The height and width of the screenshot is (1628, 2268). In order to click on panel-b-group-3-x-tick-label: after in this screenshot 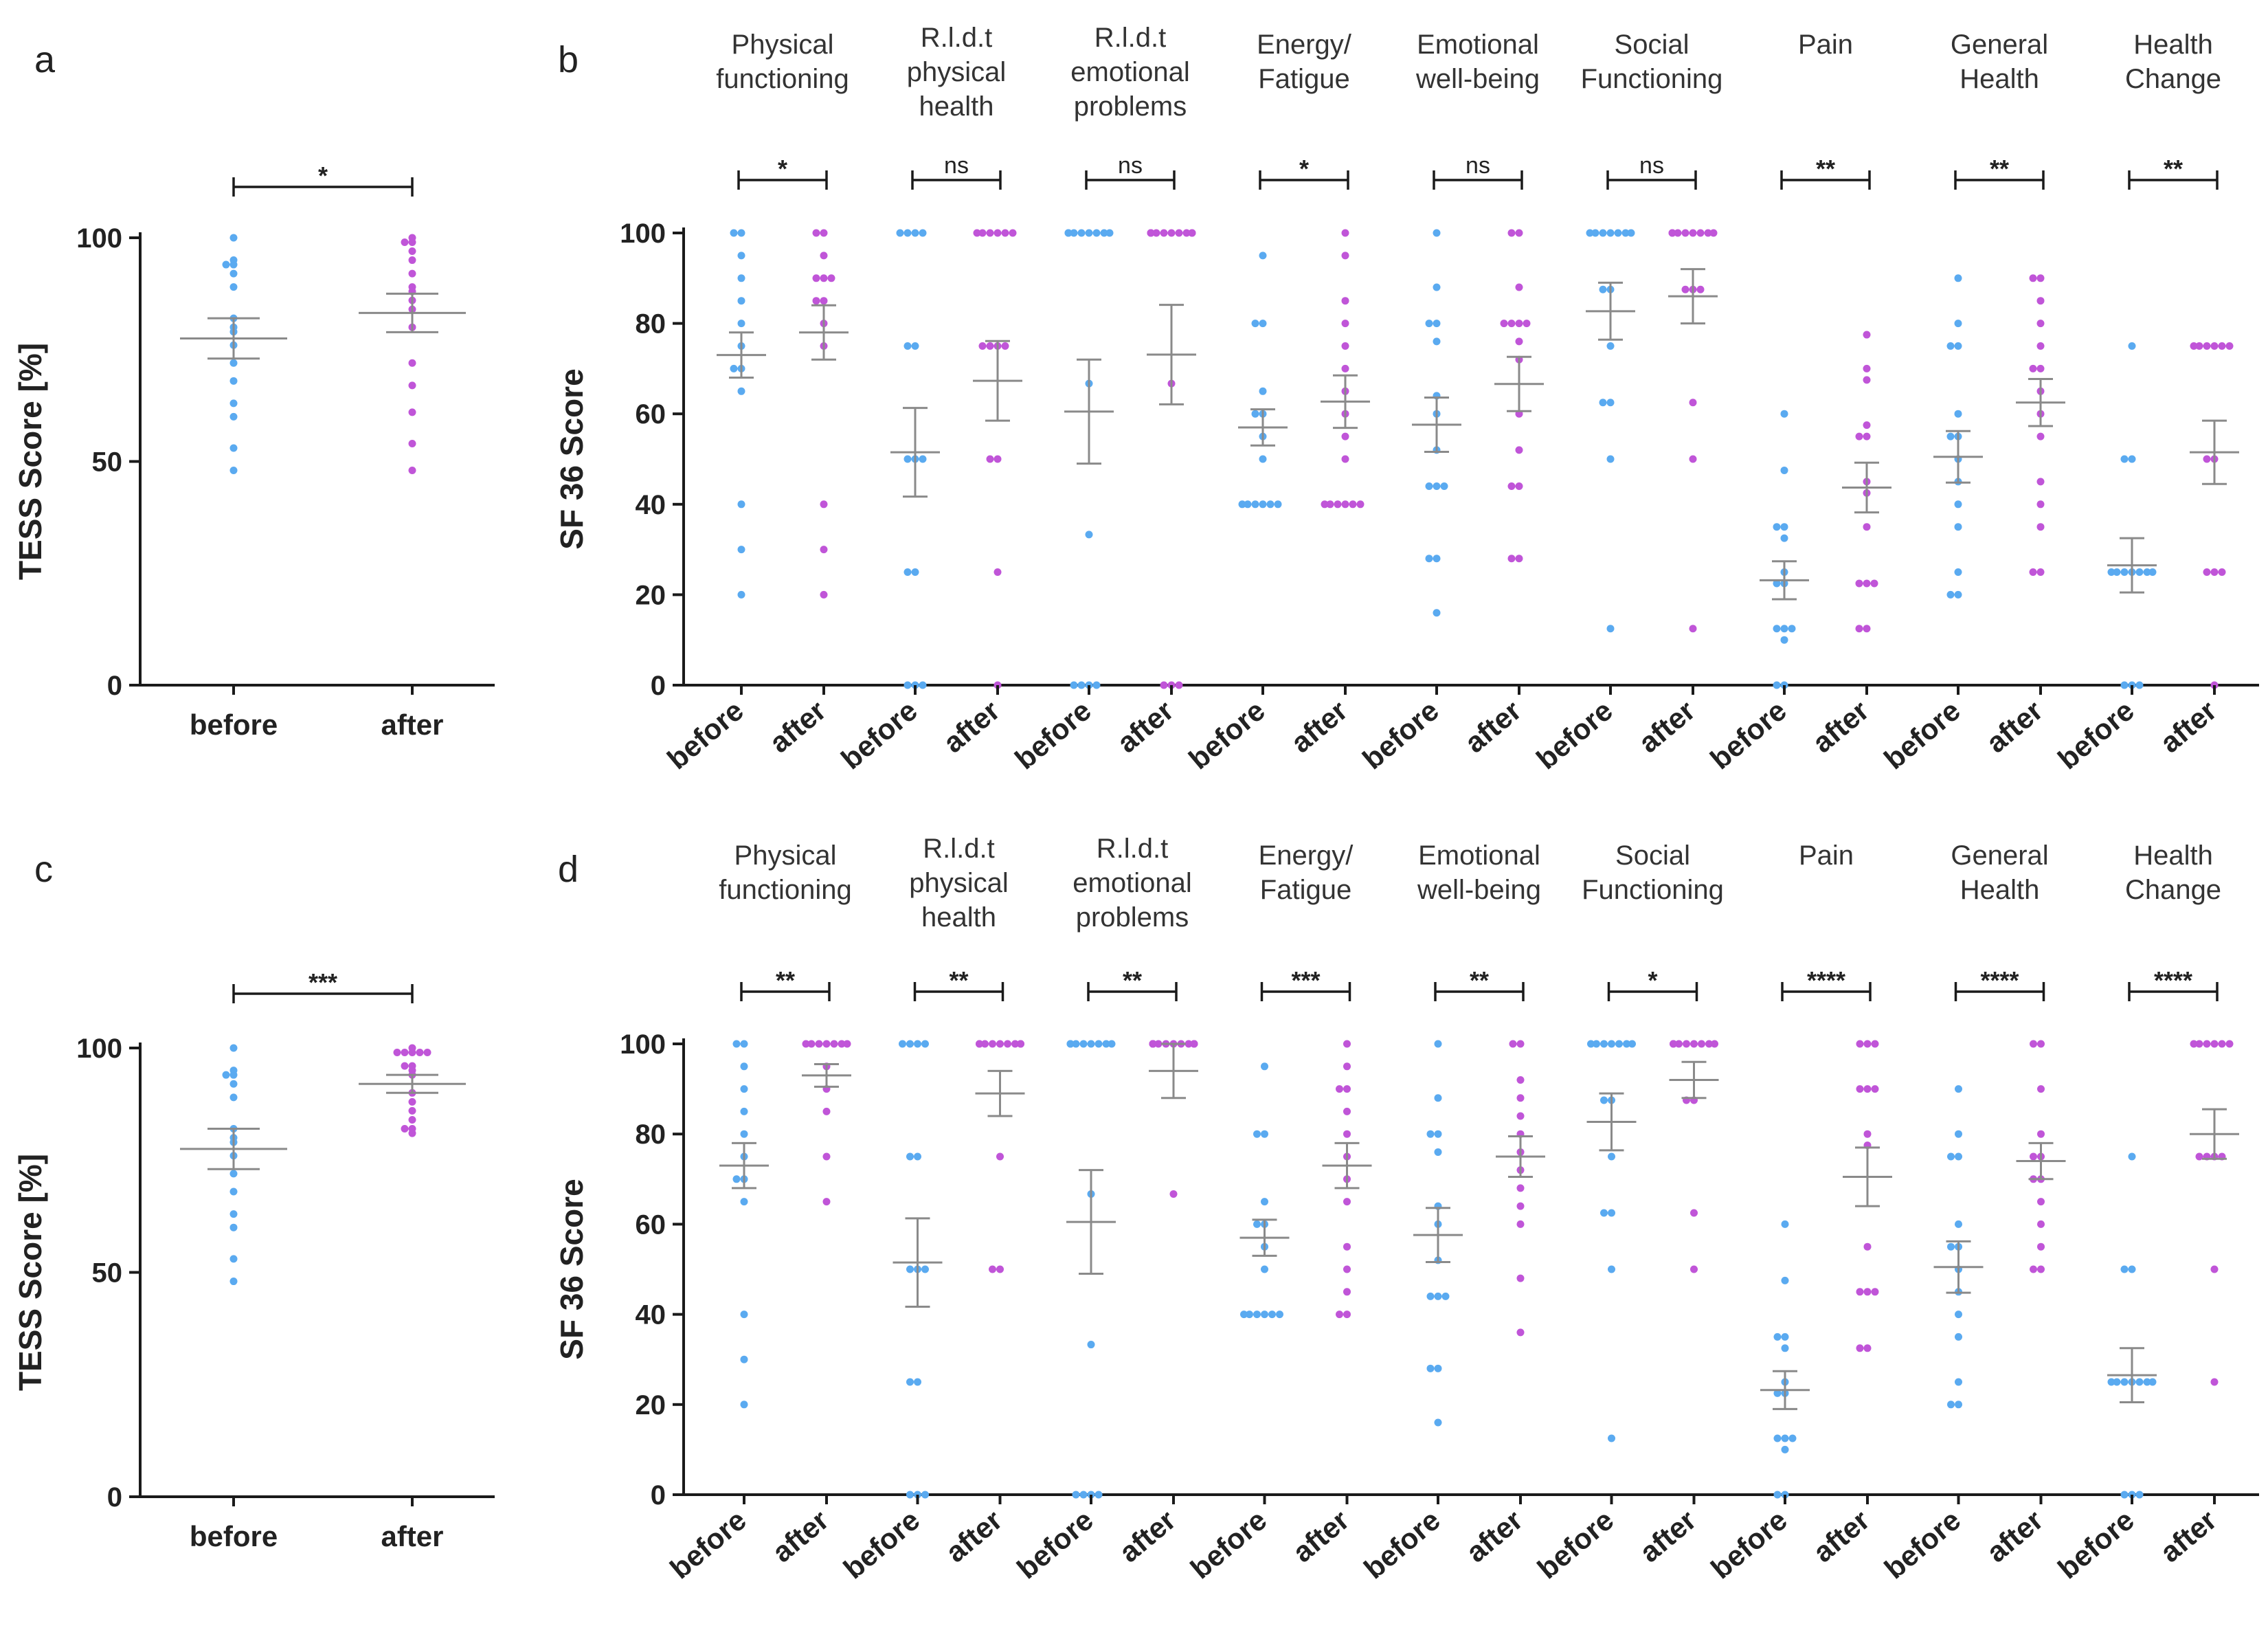, I will do `click(1145, 726)`.